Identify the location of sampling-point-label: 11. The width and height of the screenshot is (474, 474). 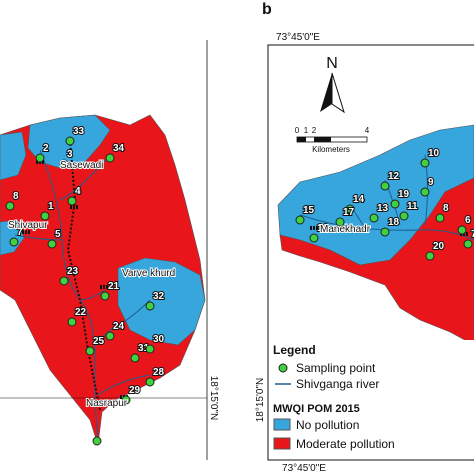
(412, 206).